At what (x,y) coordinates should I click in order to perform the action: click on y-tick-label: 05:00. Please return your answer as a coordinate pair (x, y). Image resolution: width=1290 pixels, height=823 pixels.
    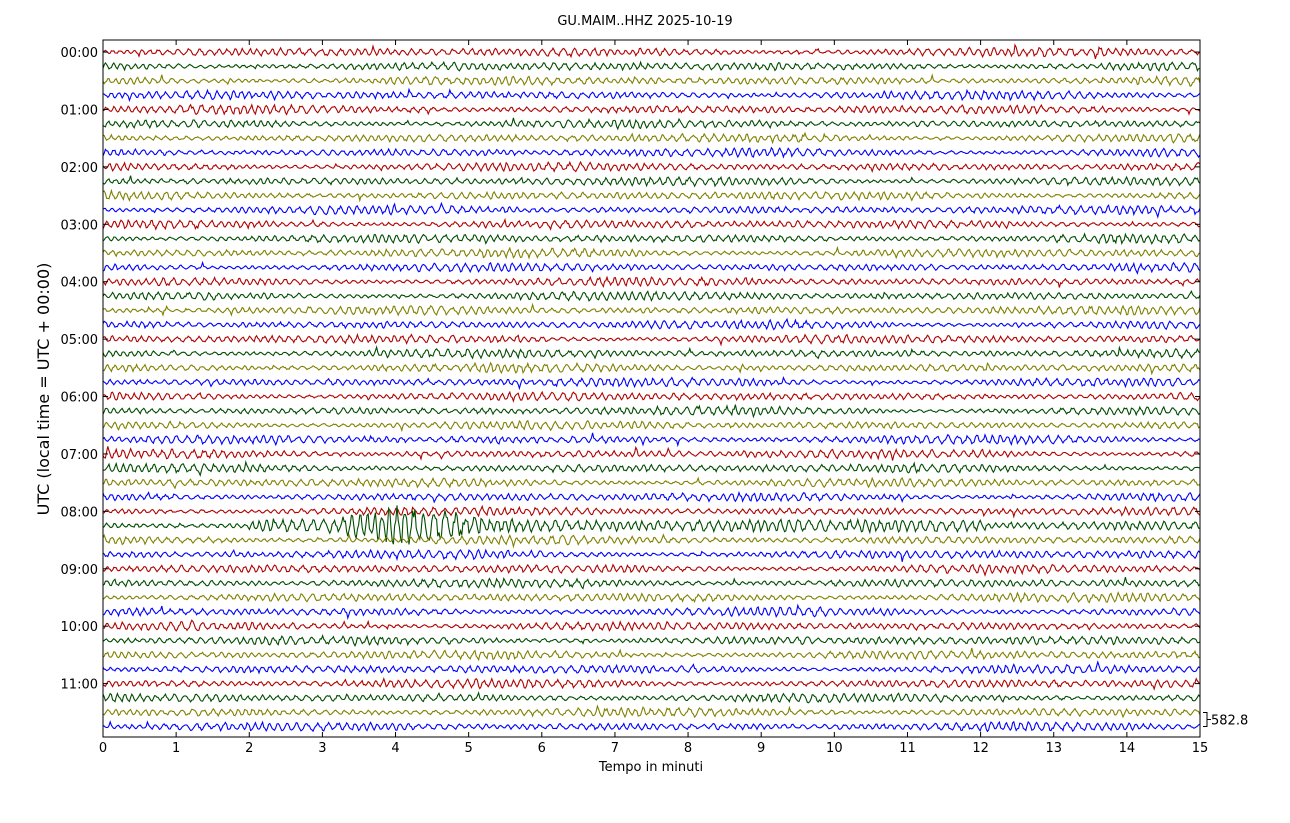
    Looking at the image, I should click on (79, 340).